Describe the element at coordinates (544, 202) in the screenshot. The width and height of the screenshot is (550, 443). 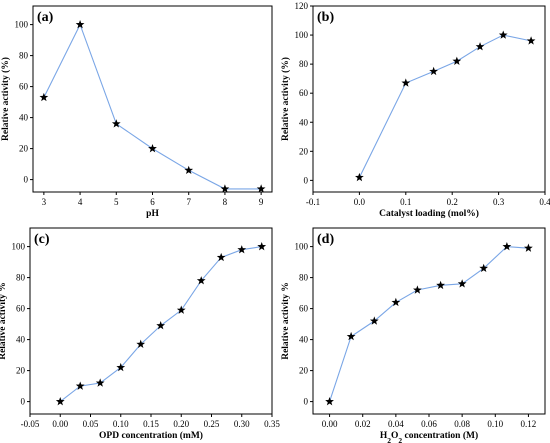
I see `x-tick-label: 0.4` at that location.